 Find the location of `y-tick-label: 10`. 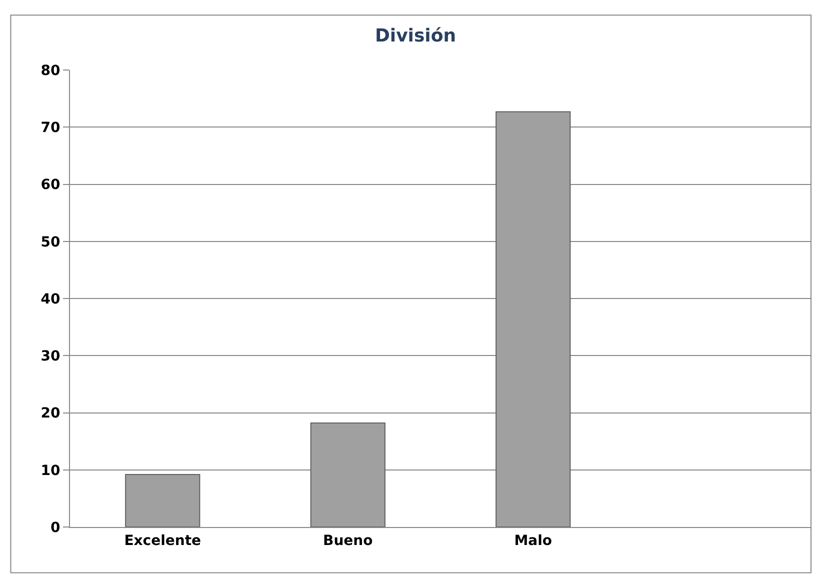

y-tick-label: 10 is located at coordinates (50, 470).